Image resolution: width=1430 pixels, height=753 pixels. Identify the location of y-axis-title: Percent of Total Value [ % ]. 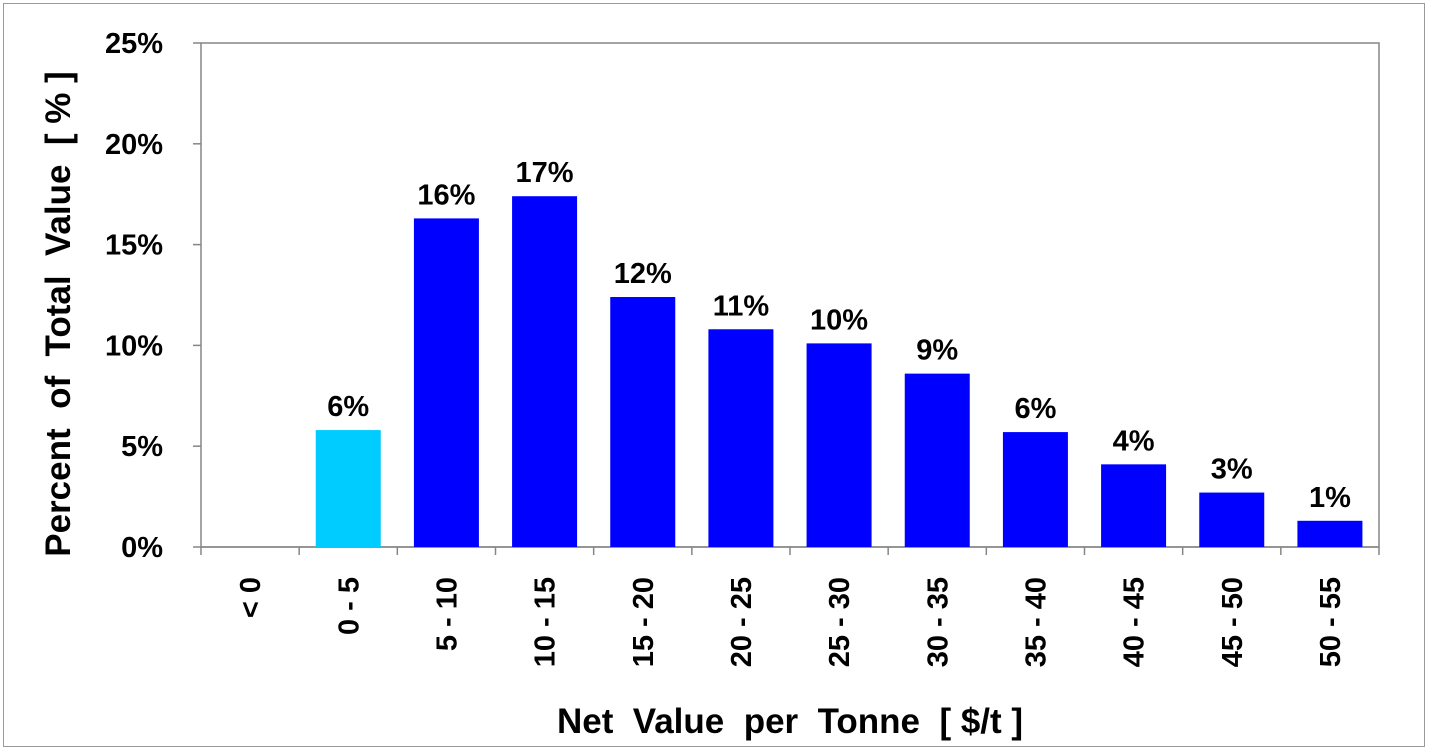
(58, 314).